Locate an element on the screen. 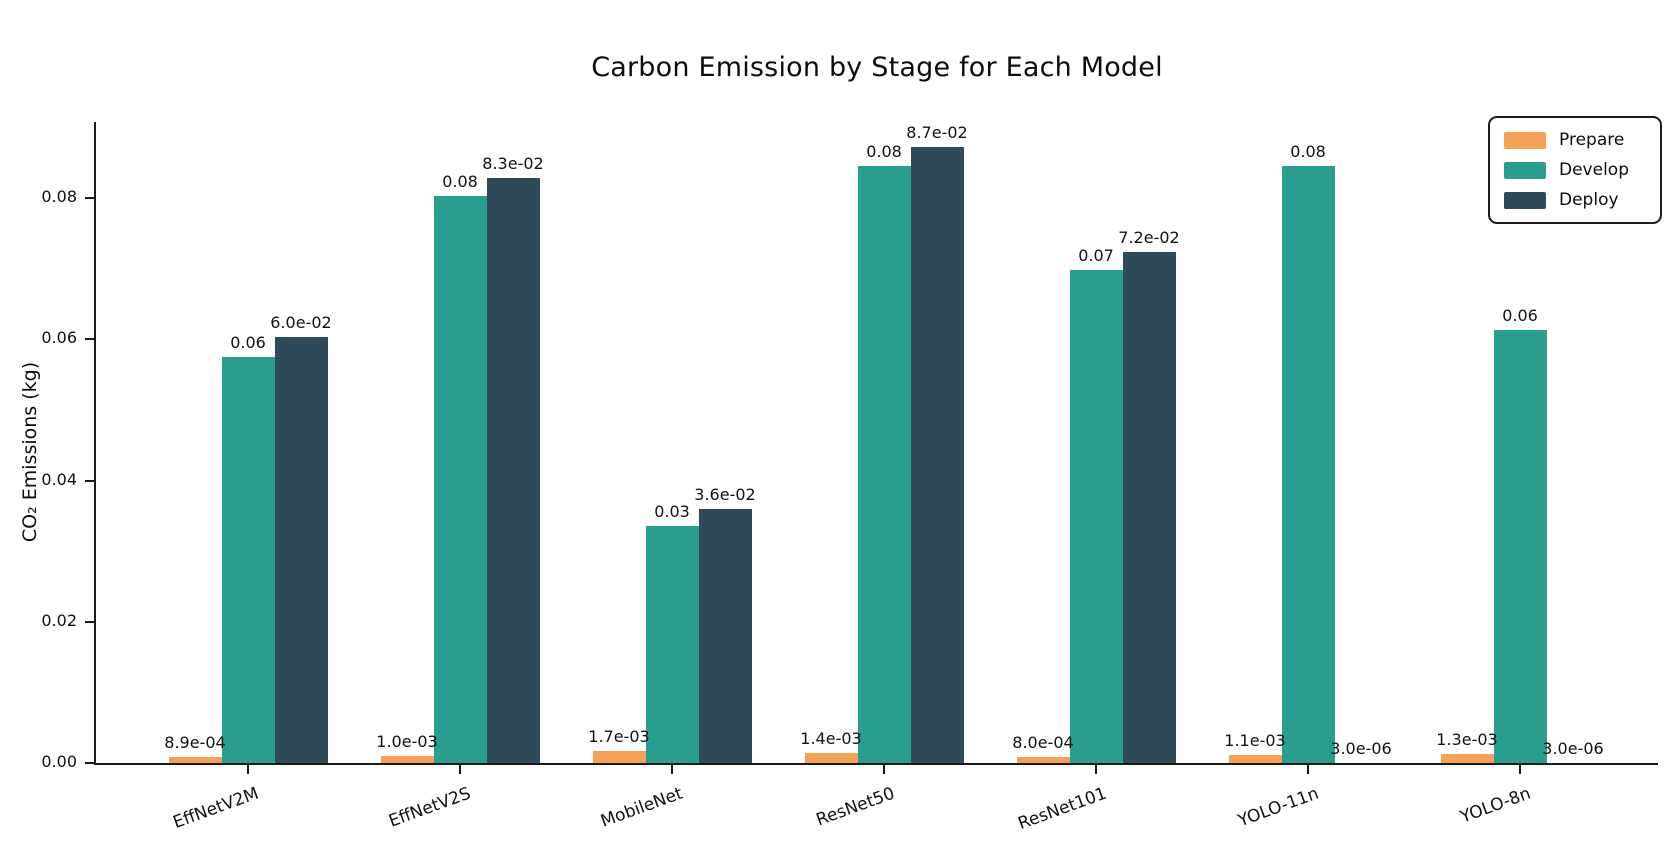 This screenshot has width=1680, height=861. legend-label-prepare: Prepare is located at coordinates (1592, 140).